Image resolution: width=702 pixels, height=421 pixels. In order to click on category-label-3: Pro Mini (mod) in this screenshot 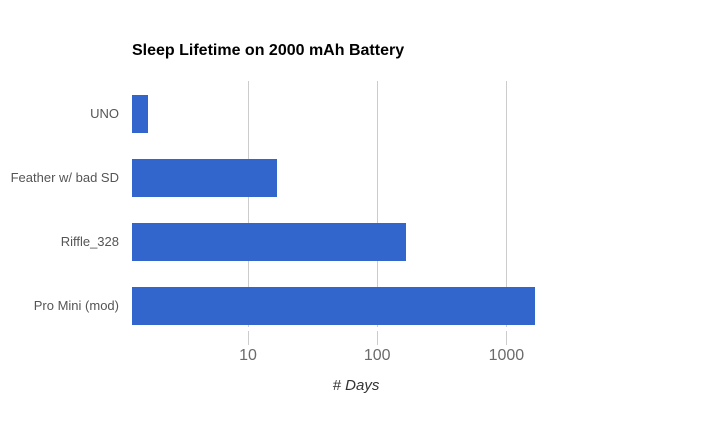, I will do `click(76, 305)`.